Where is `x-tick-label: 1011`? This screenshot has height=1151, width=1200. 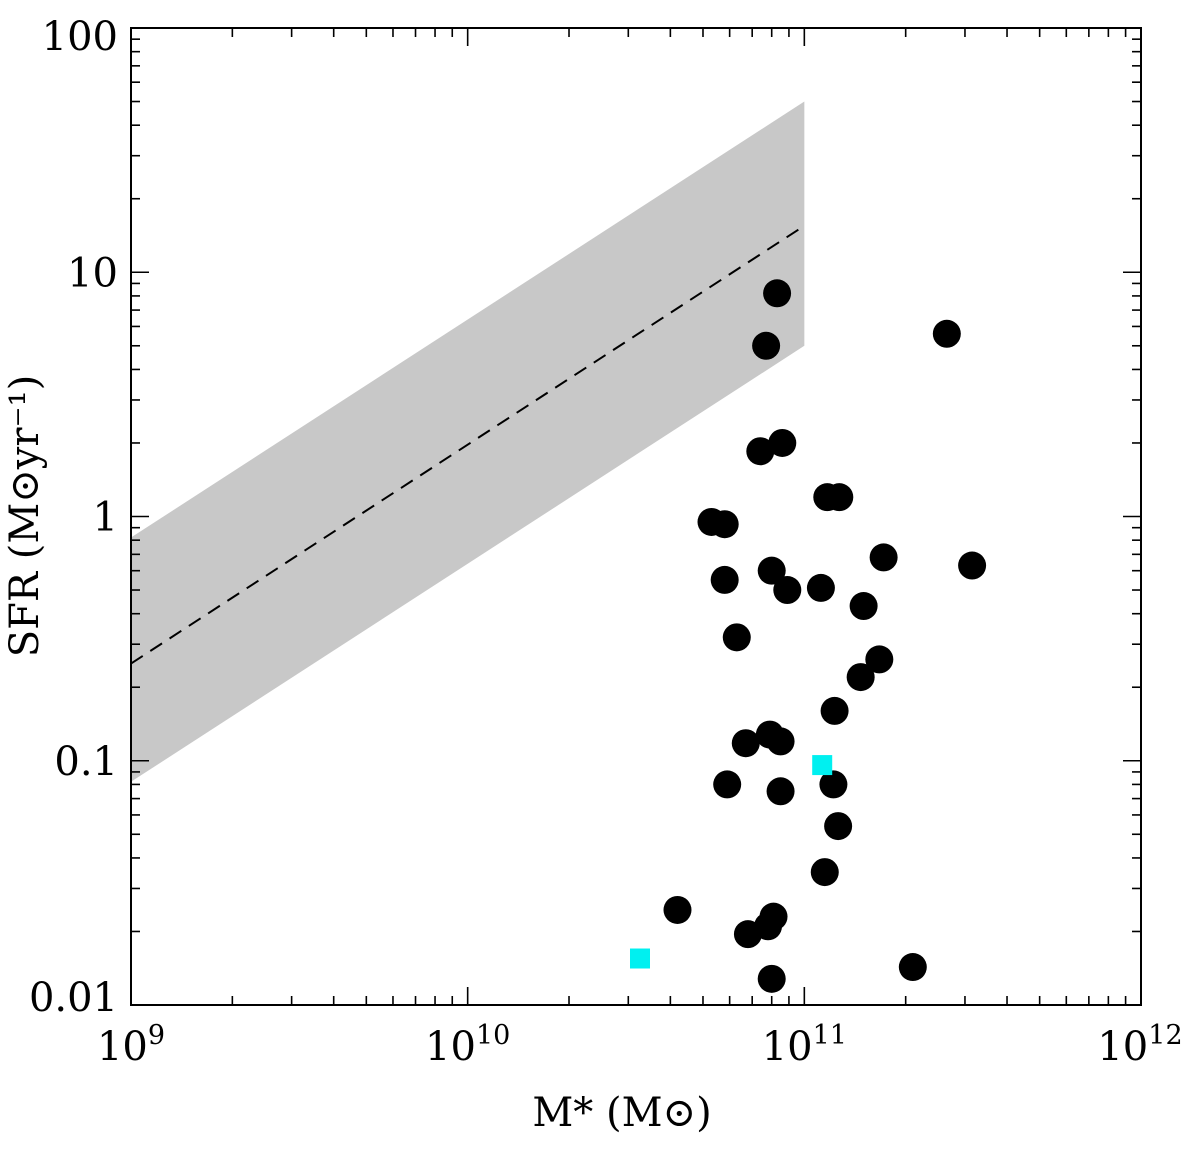 x-tick-label: 1011 is located at coordinates (804, 1045).